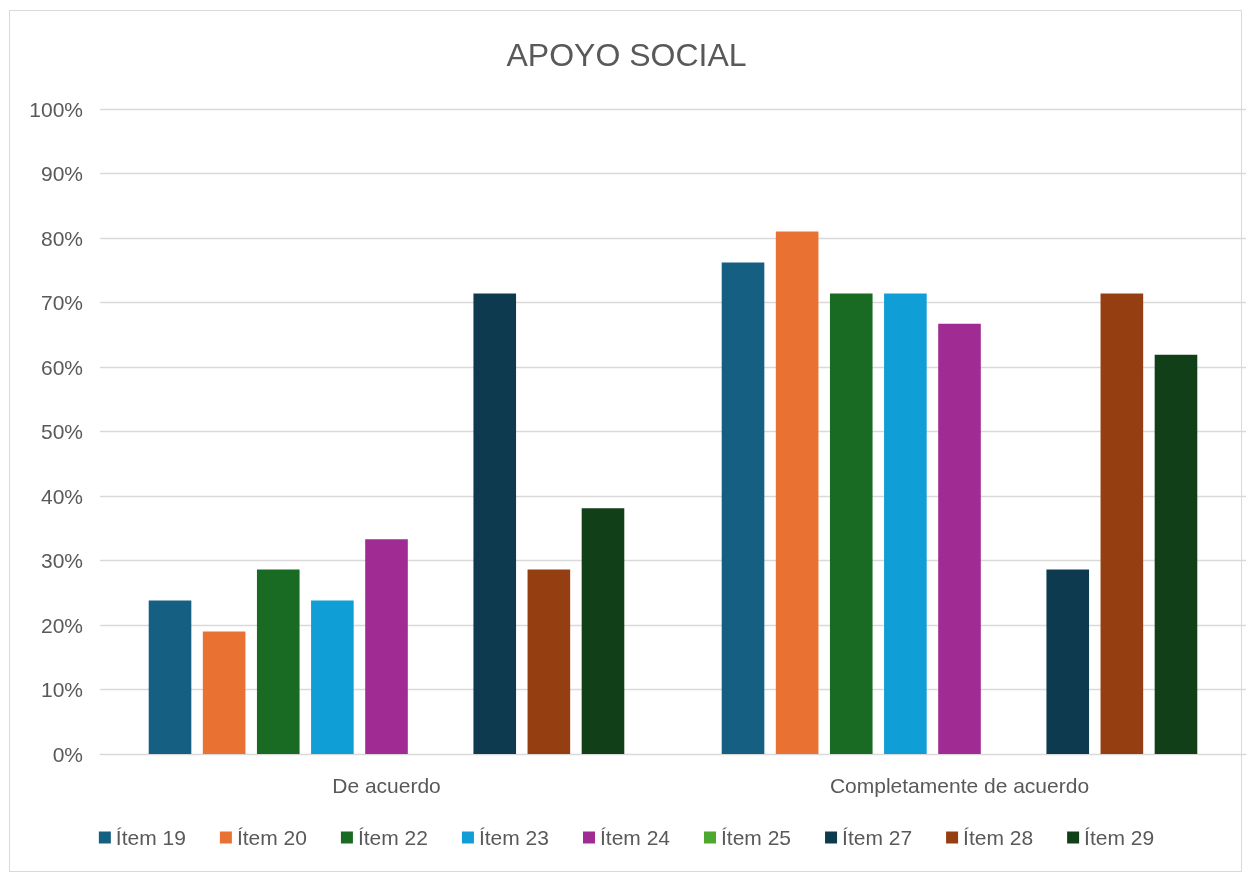 This screenshot has width=1253, height=877. Describe the element at coordinates (513, 837) in the screenshot. I see `legend-label: Ítem 23` at that location.